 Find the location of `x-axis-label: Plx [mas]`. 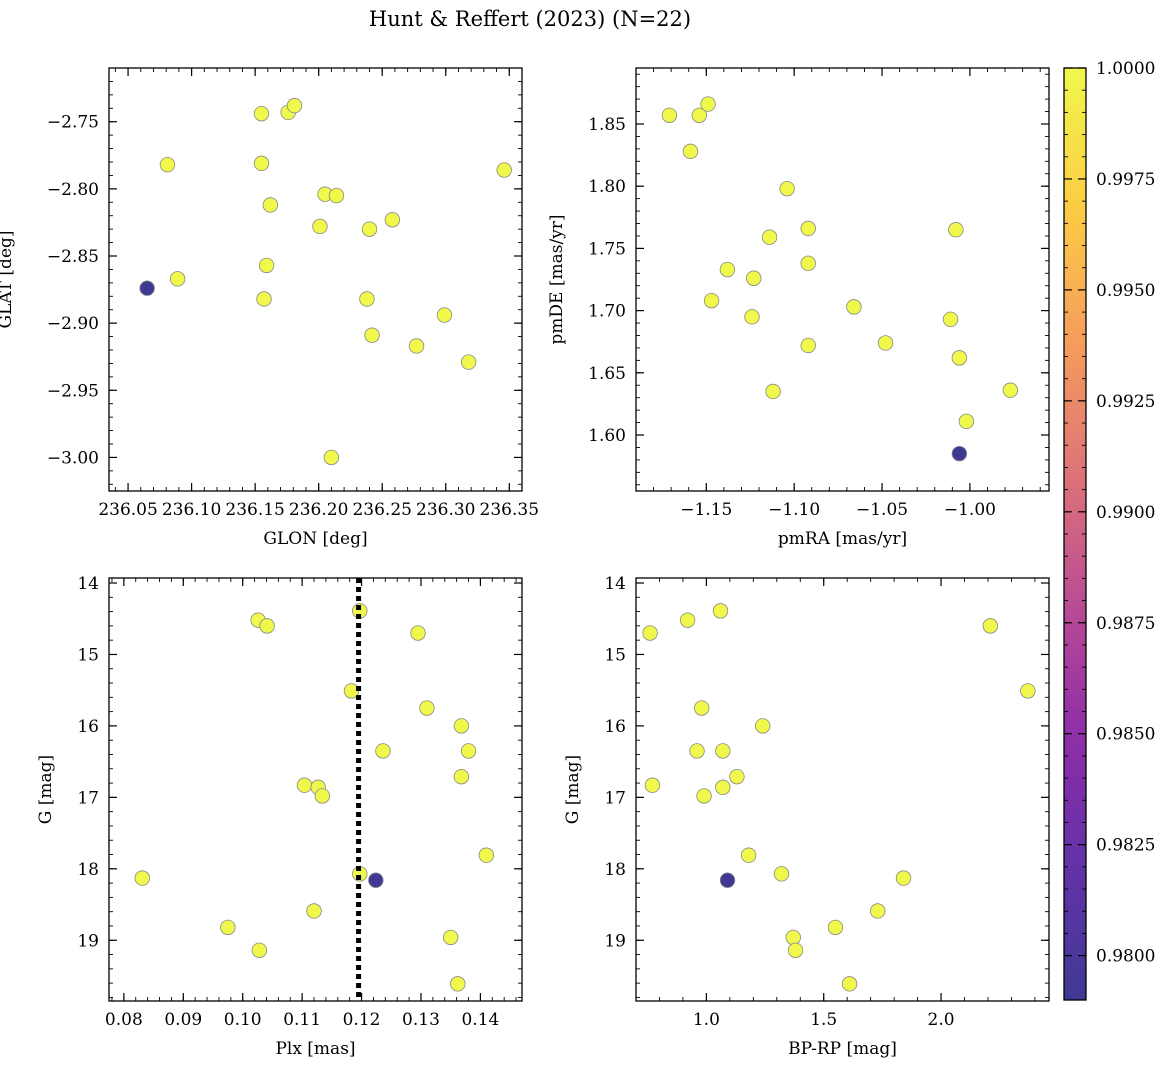

x-axis-label: Plx [mas] is located at coordinates (315, 1049).